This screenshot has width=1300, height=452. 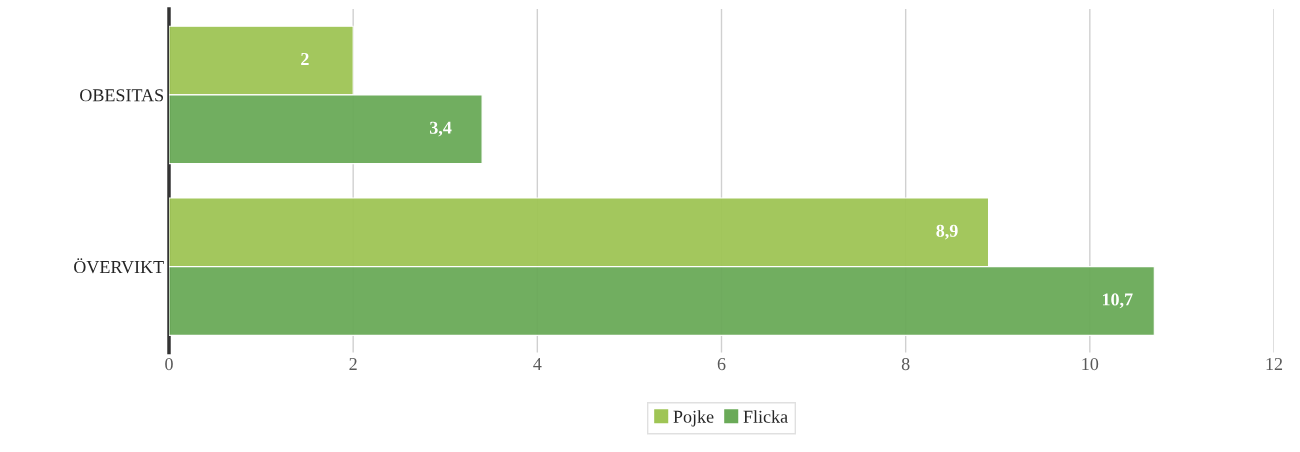 I want to click on x-tick-label: 4, so click(x=537, y=364).